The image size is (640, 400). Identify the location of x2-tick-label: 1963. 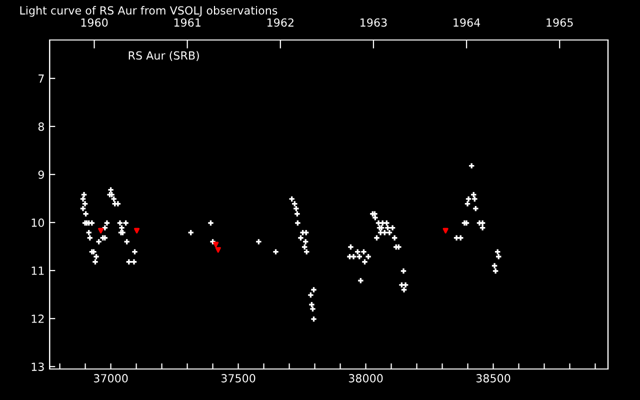
(373, 22).